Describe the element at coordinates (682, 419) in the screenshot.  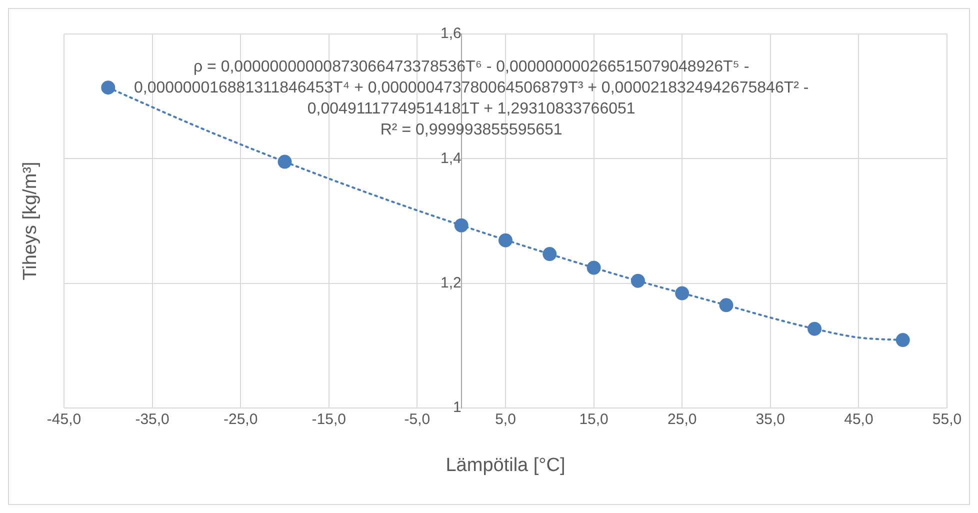
I see `x-tick-label: 25,0` at that location.